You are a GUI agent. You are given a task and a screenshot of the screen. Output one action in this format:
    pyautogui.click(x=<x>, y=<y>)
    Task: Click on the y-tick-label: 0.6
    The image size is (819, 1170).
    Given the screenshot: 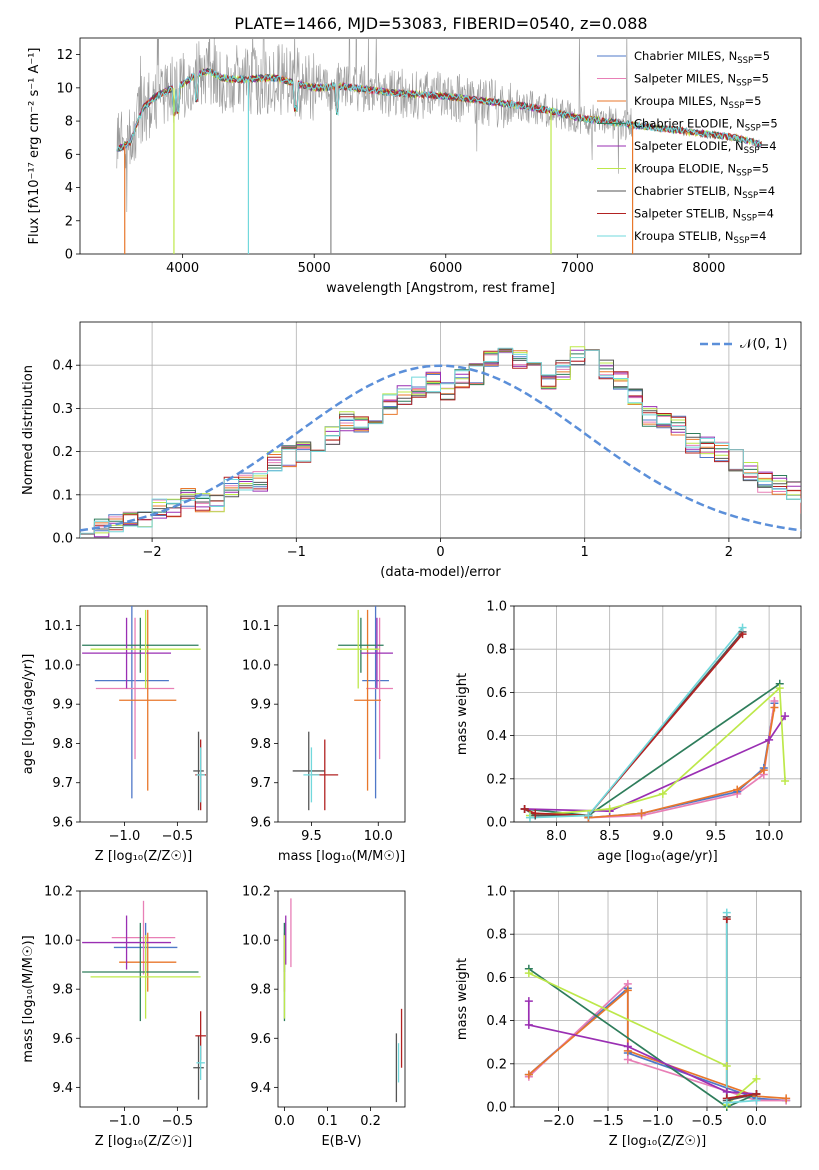 What is the action you would take?
    pyautogui.click(x=496, y=978)
    